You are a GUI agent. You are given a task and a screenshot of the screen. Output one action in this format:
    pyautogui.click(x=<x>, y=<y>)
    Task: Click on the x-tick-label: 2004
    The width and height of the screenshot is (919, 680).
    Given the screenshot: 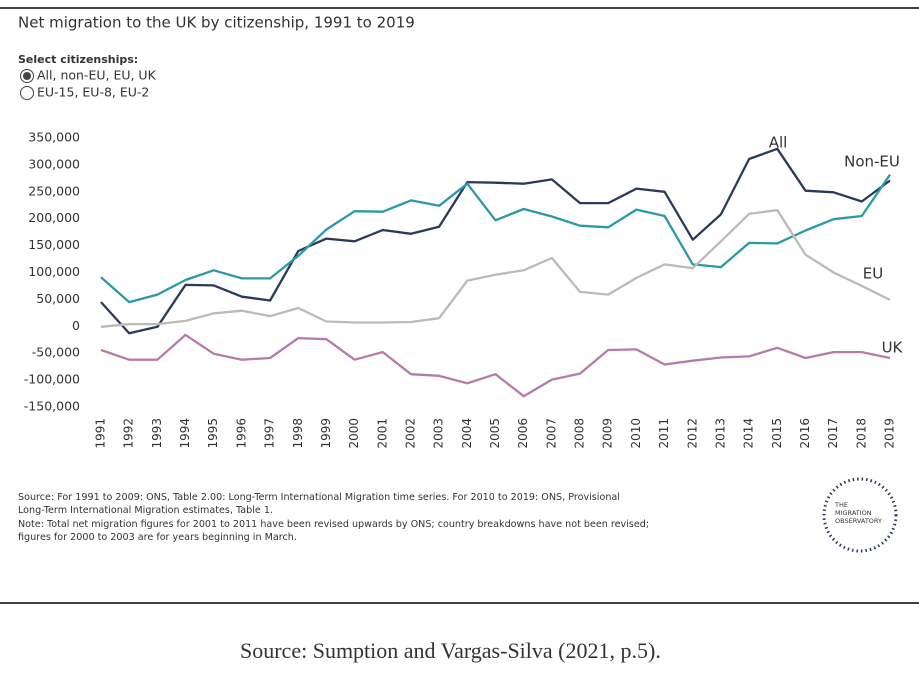 What is the action you would take?
    pyautogui.click(x=467, y=433)
    